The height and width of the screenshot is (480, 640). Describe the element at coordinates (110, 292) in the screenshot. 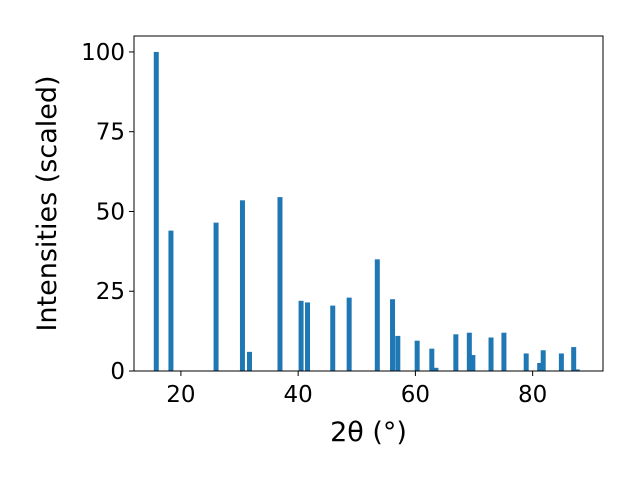

I see `y-tick-label: 25` at that location.